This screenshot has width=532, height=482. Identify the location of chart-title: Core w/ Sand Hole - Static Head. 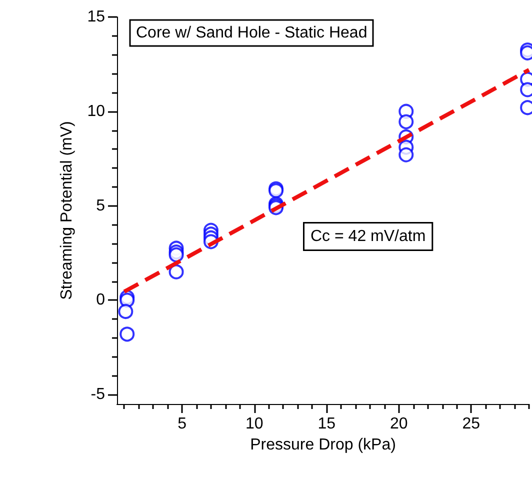
(252, 33).